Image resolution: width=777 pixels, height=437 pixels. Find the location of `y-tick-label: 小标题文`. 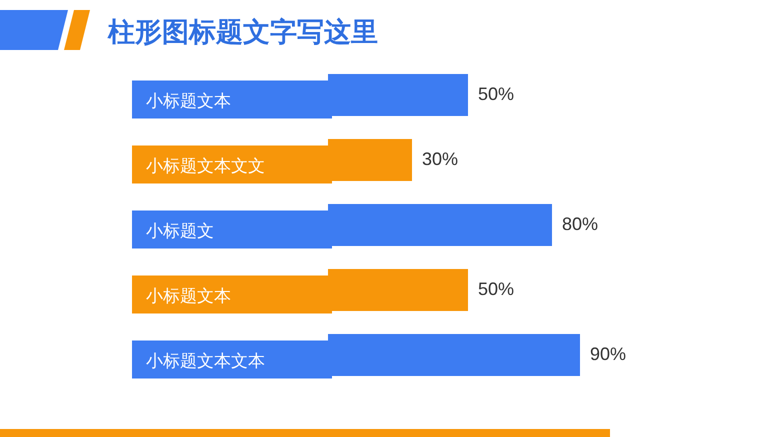

y-tick-label: 小标题文 is located at coordinates (180, 232).